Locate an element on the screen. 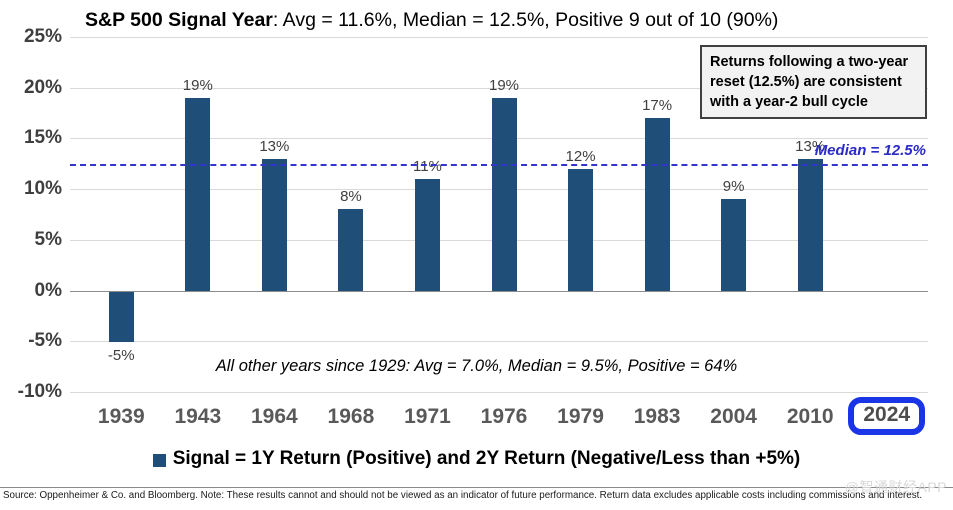 The image size is (953, 510). bar-value-label-1971: 11% is located at coordinates (427, 166).